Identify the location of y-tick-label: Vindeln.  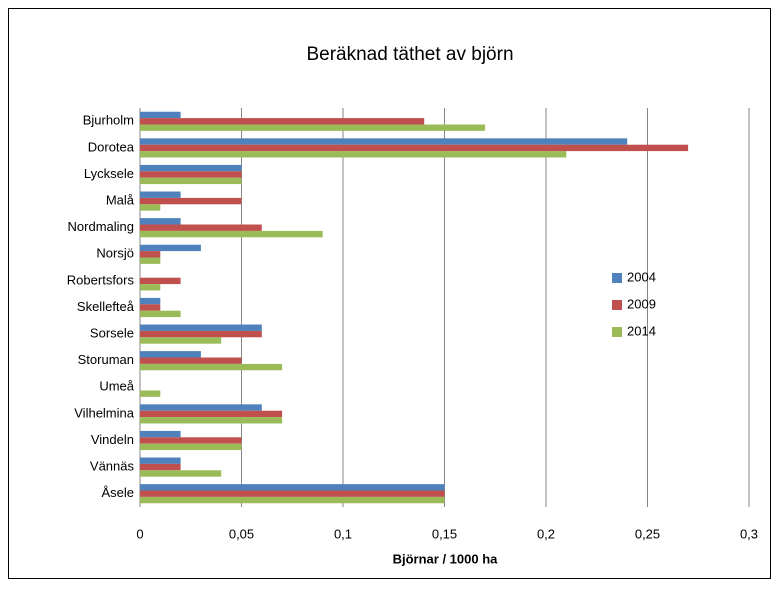
(112, 439).